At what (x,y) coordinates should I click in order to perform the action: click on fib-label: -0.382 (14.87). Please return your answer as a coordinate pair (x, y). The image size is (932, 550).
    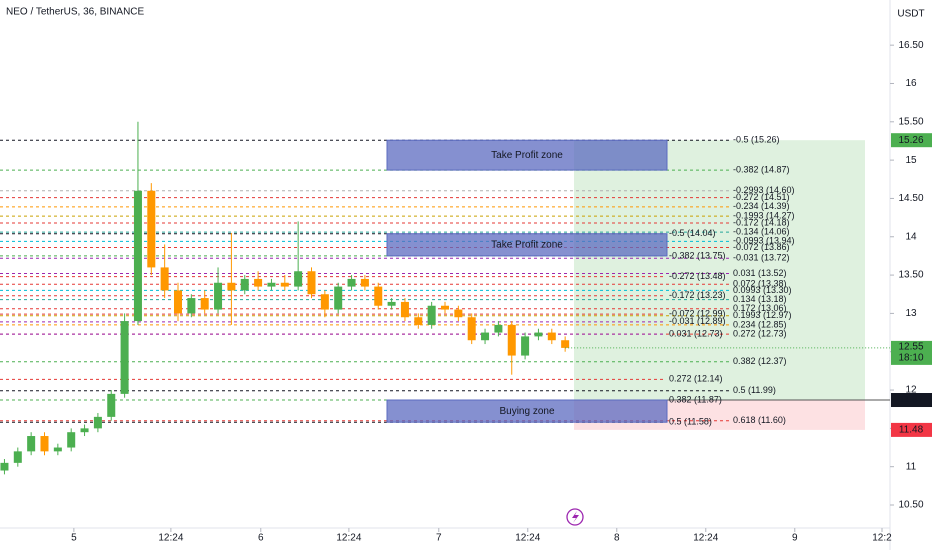
    Looking at the image, I should click on (761, 169).